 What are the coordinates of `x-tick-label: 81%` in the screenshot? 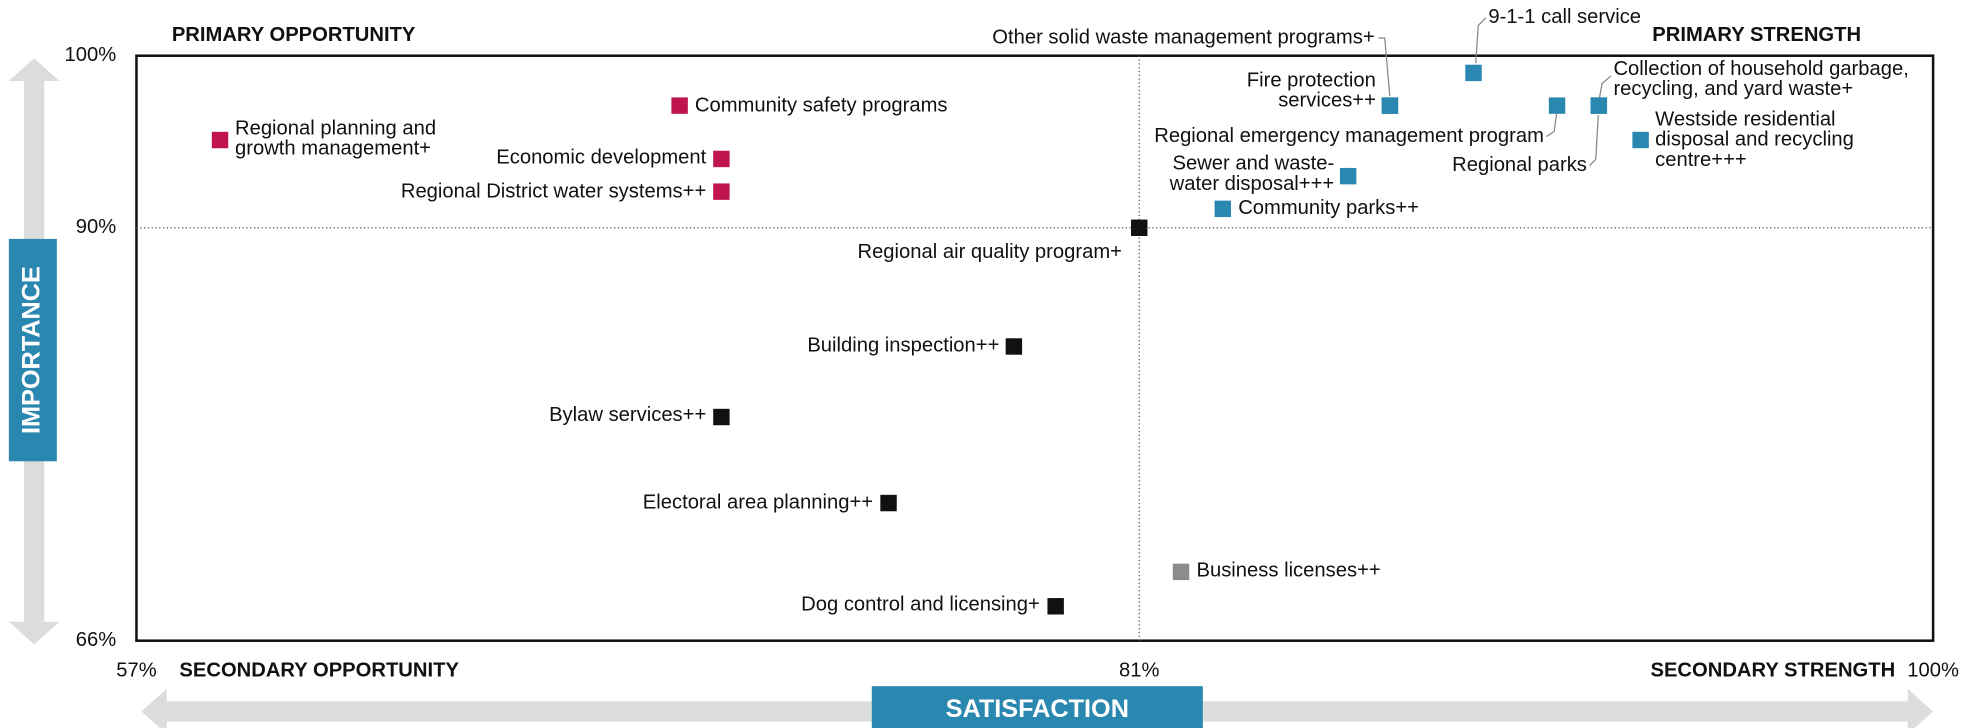 It's located at (1139, 670).